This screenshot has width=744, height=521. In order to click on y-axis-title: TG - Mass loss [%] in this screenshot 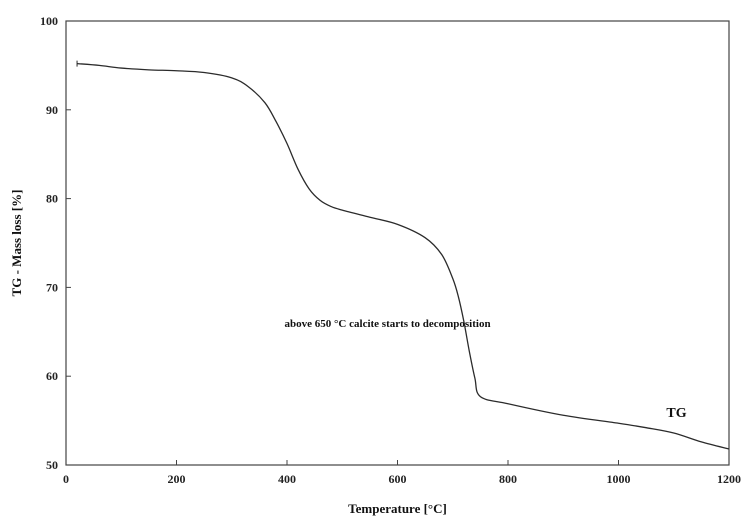, I will do `click(16, 243)`.